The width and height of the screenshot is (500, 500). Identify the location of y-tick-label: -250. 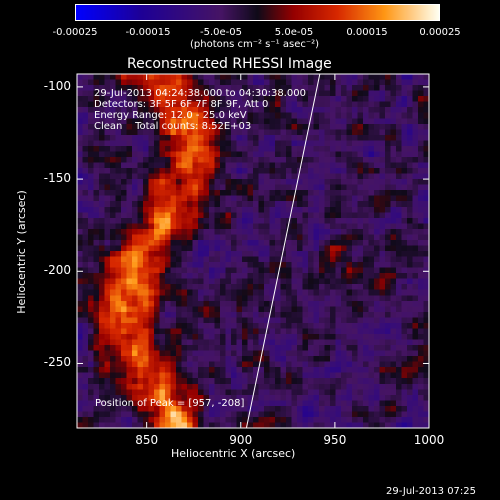
(57, 362).